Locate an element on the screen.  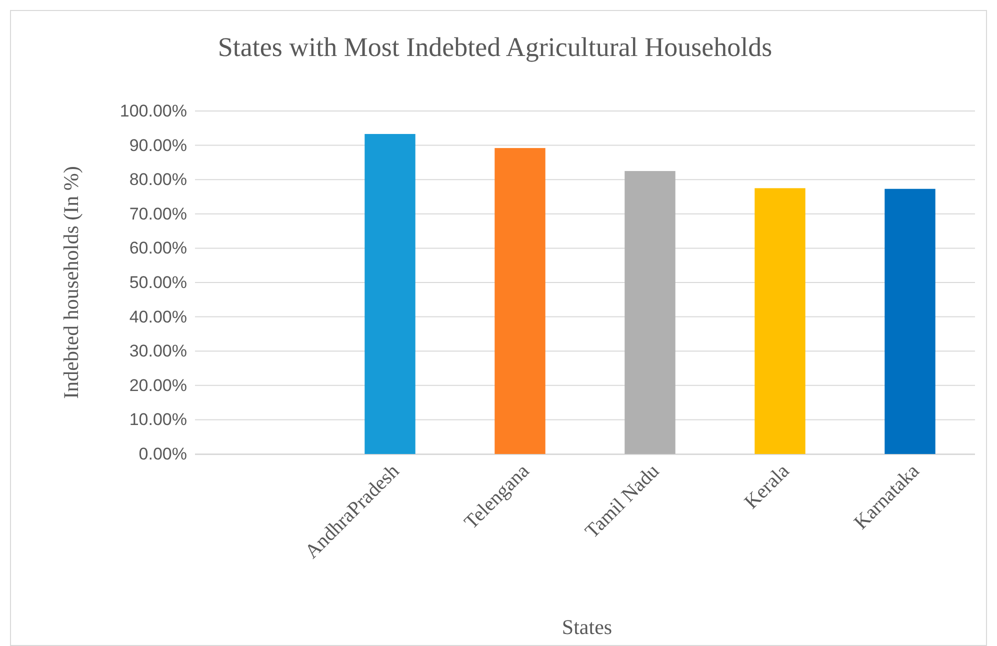
x-axis-title: States is located at coordinates (587, 627).